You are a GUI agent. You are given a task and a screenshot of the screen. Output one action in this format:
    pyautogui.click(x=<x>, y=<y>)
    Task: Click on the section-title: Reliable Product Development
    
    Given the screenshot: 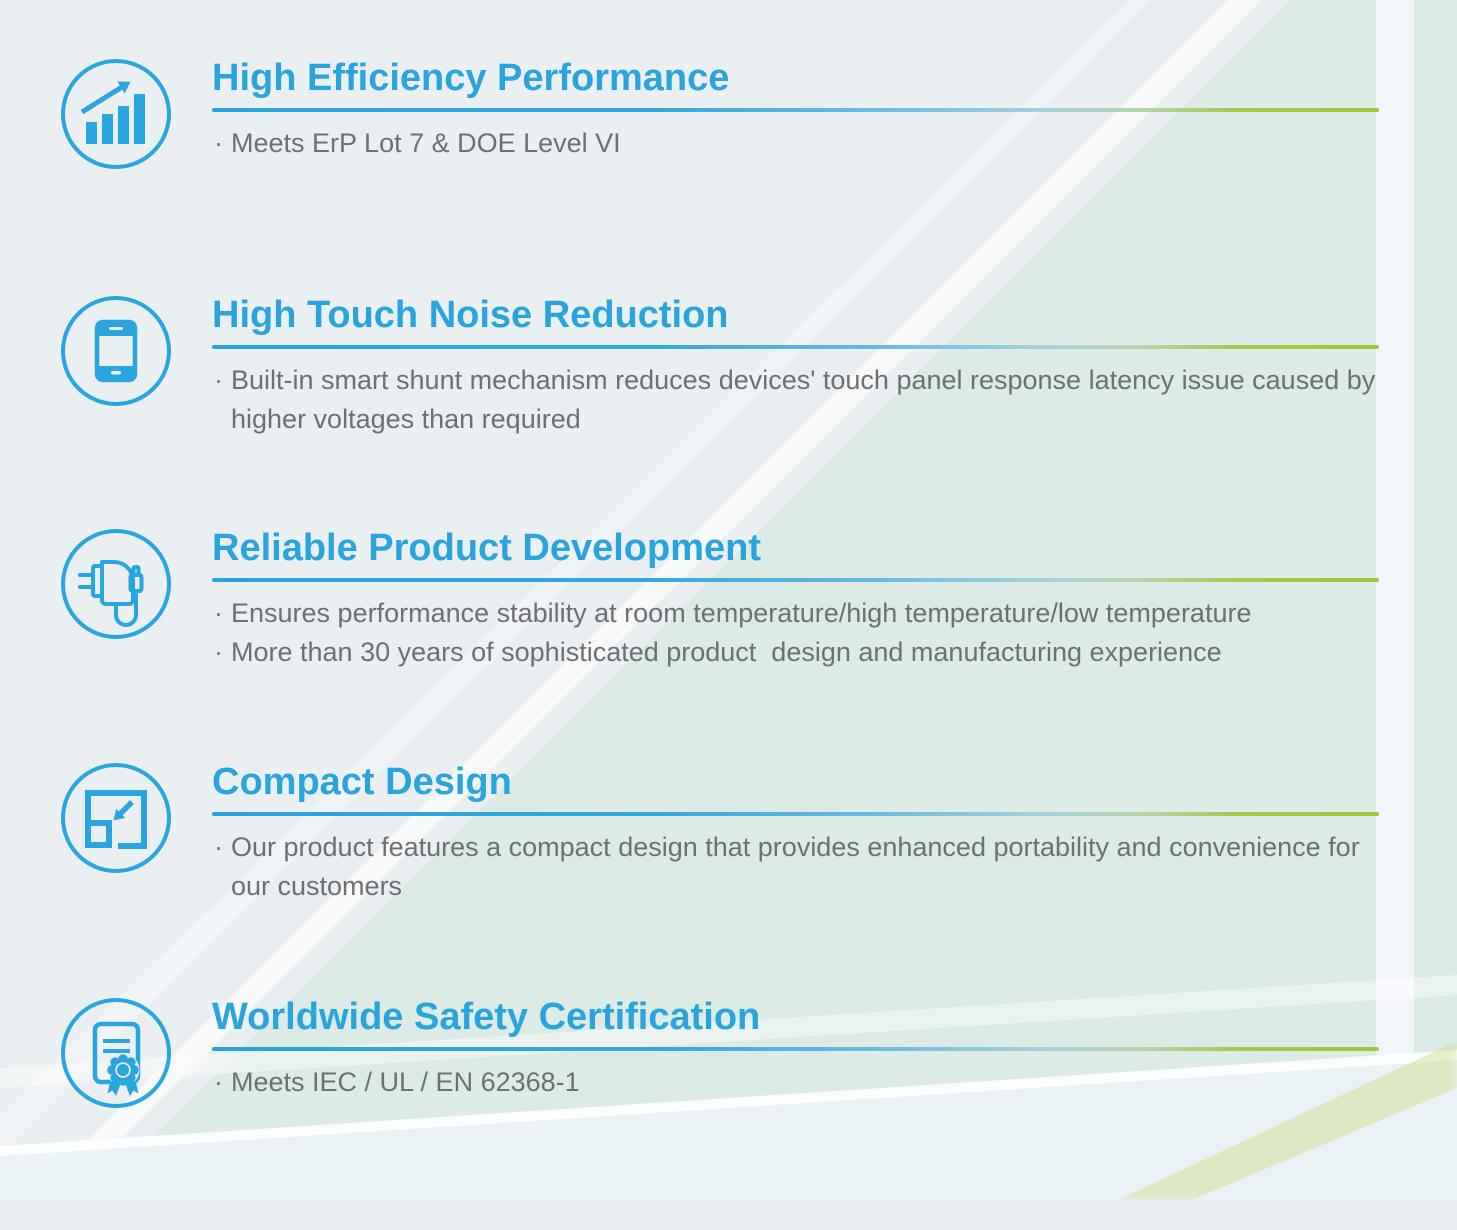 What is the action you would take?
    pyautogui.click(x=487, y=548)
    